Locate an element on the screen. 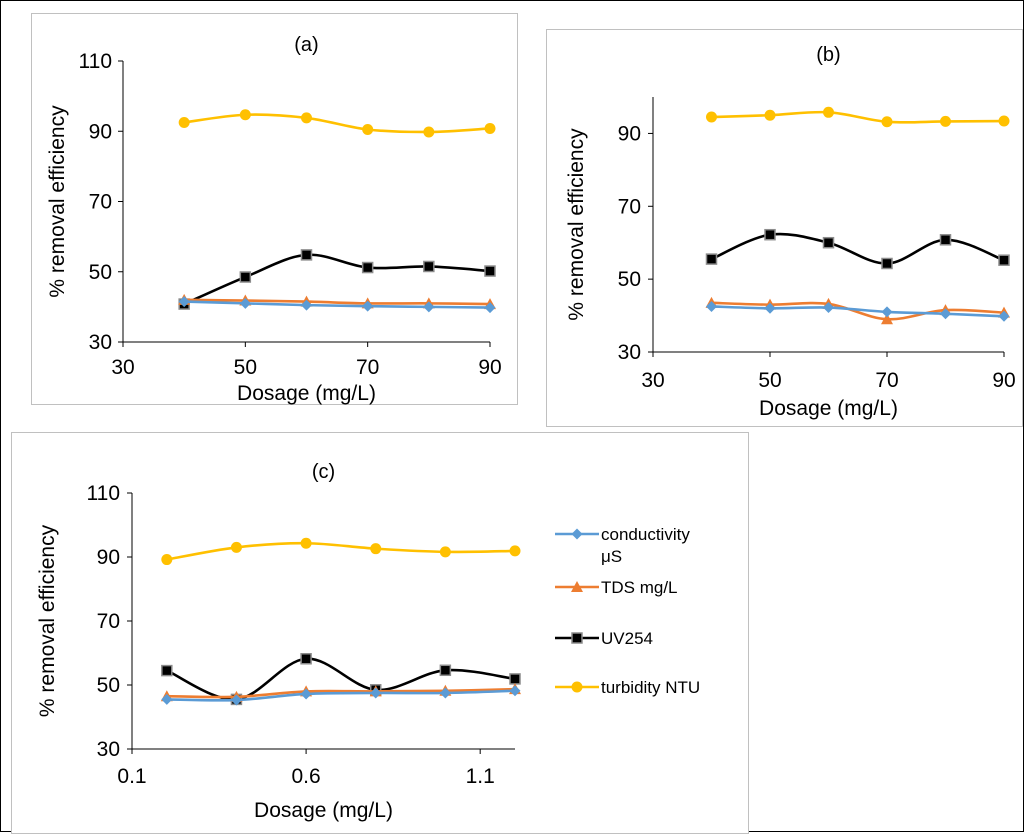 This screenshot has height=834, width=1024. legend-label-tds: TDS mg/L is located at coordinates (639, 587).